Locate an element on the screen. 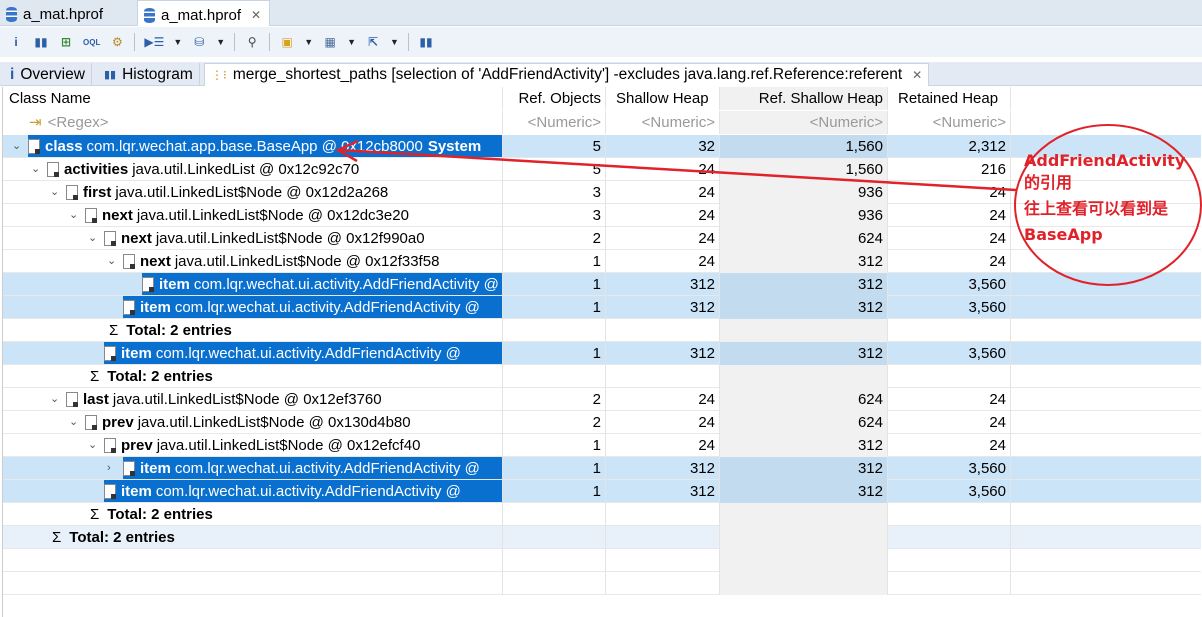  column-class-name: Class Name is located at coordinates (253, 98).